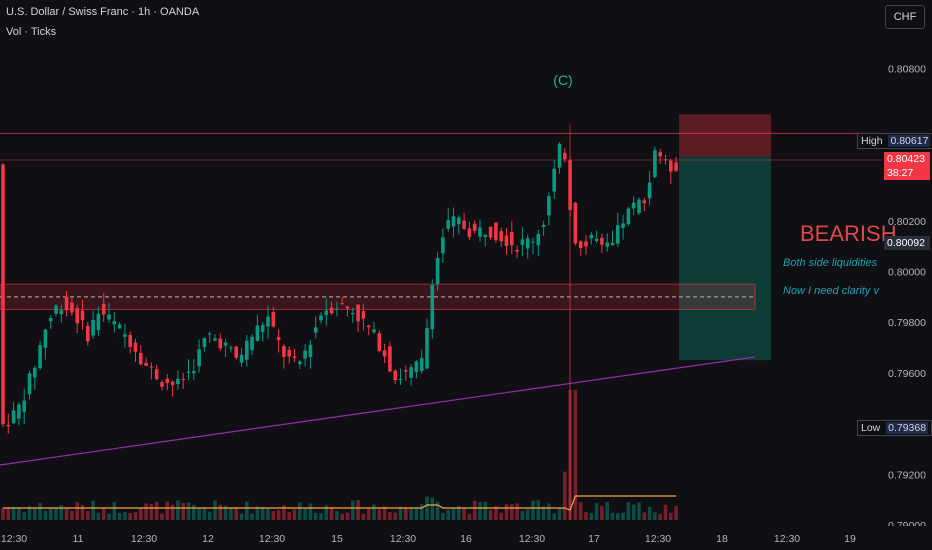 The height and width of the screenshot is (550, 932). What do you see at coordinates (905, 17) in the screenshot?
I see `currency-button: CHF` at bounding box center [905, 17].